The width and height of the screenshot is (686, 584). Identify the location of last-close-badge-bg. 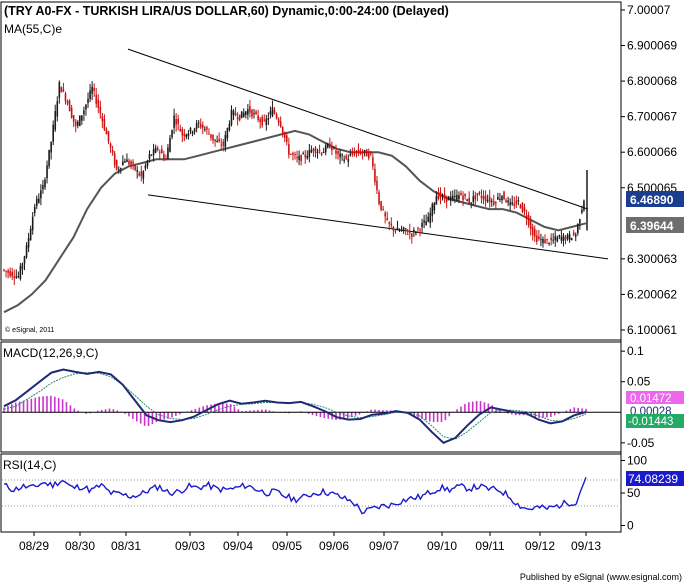
(655, 199).